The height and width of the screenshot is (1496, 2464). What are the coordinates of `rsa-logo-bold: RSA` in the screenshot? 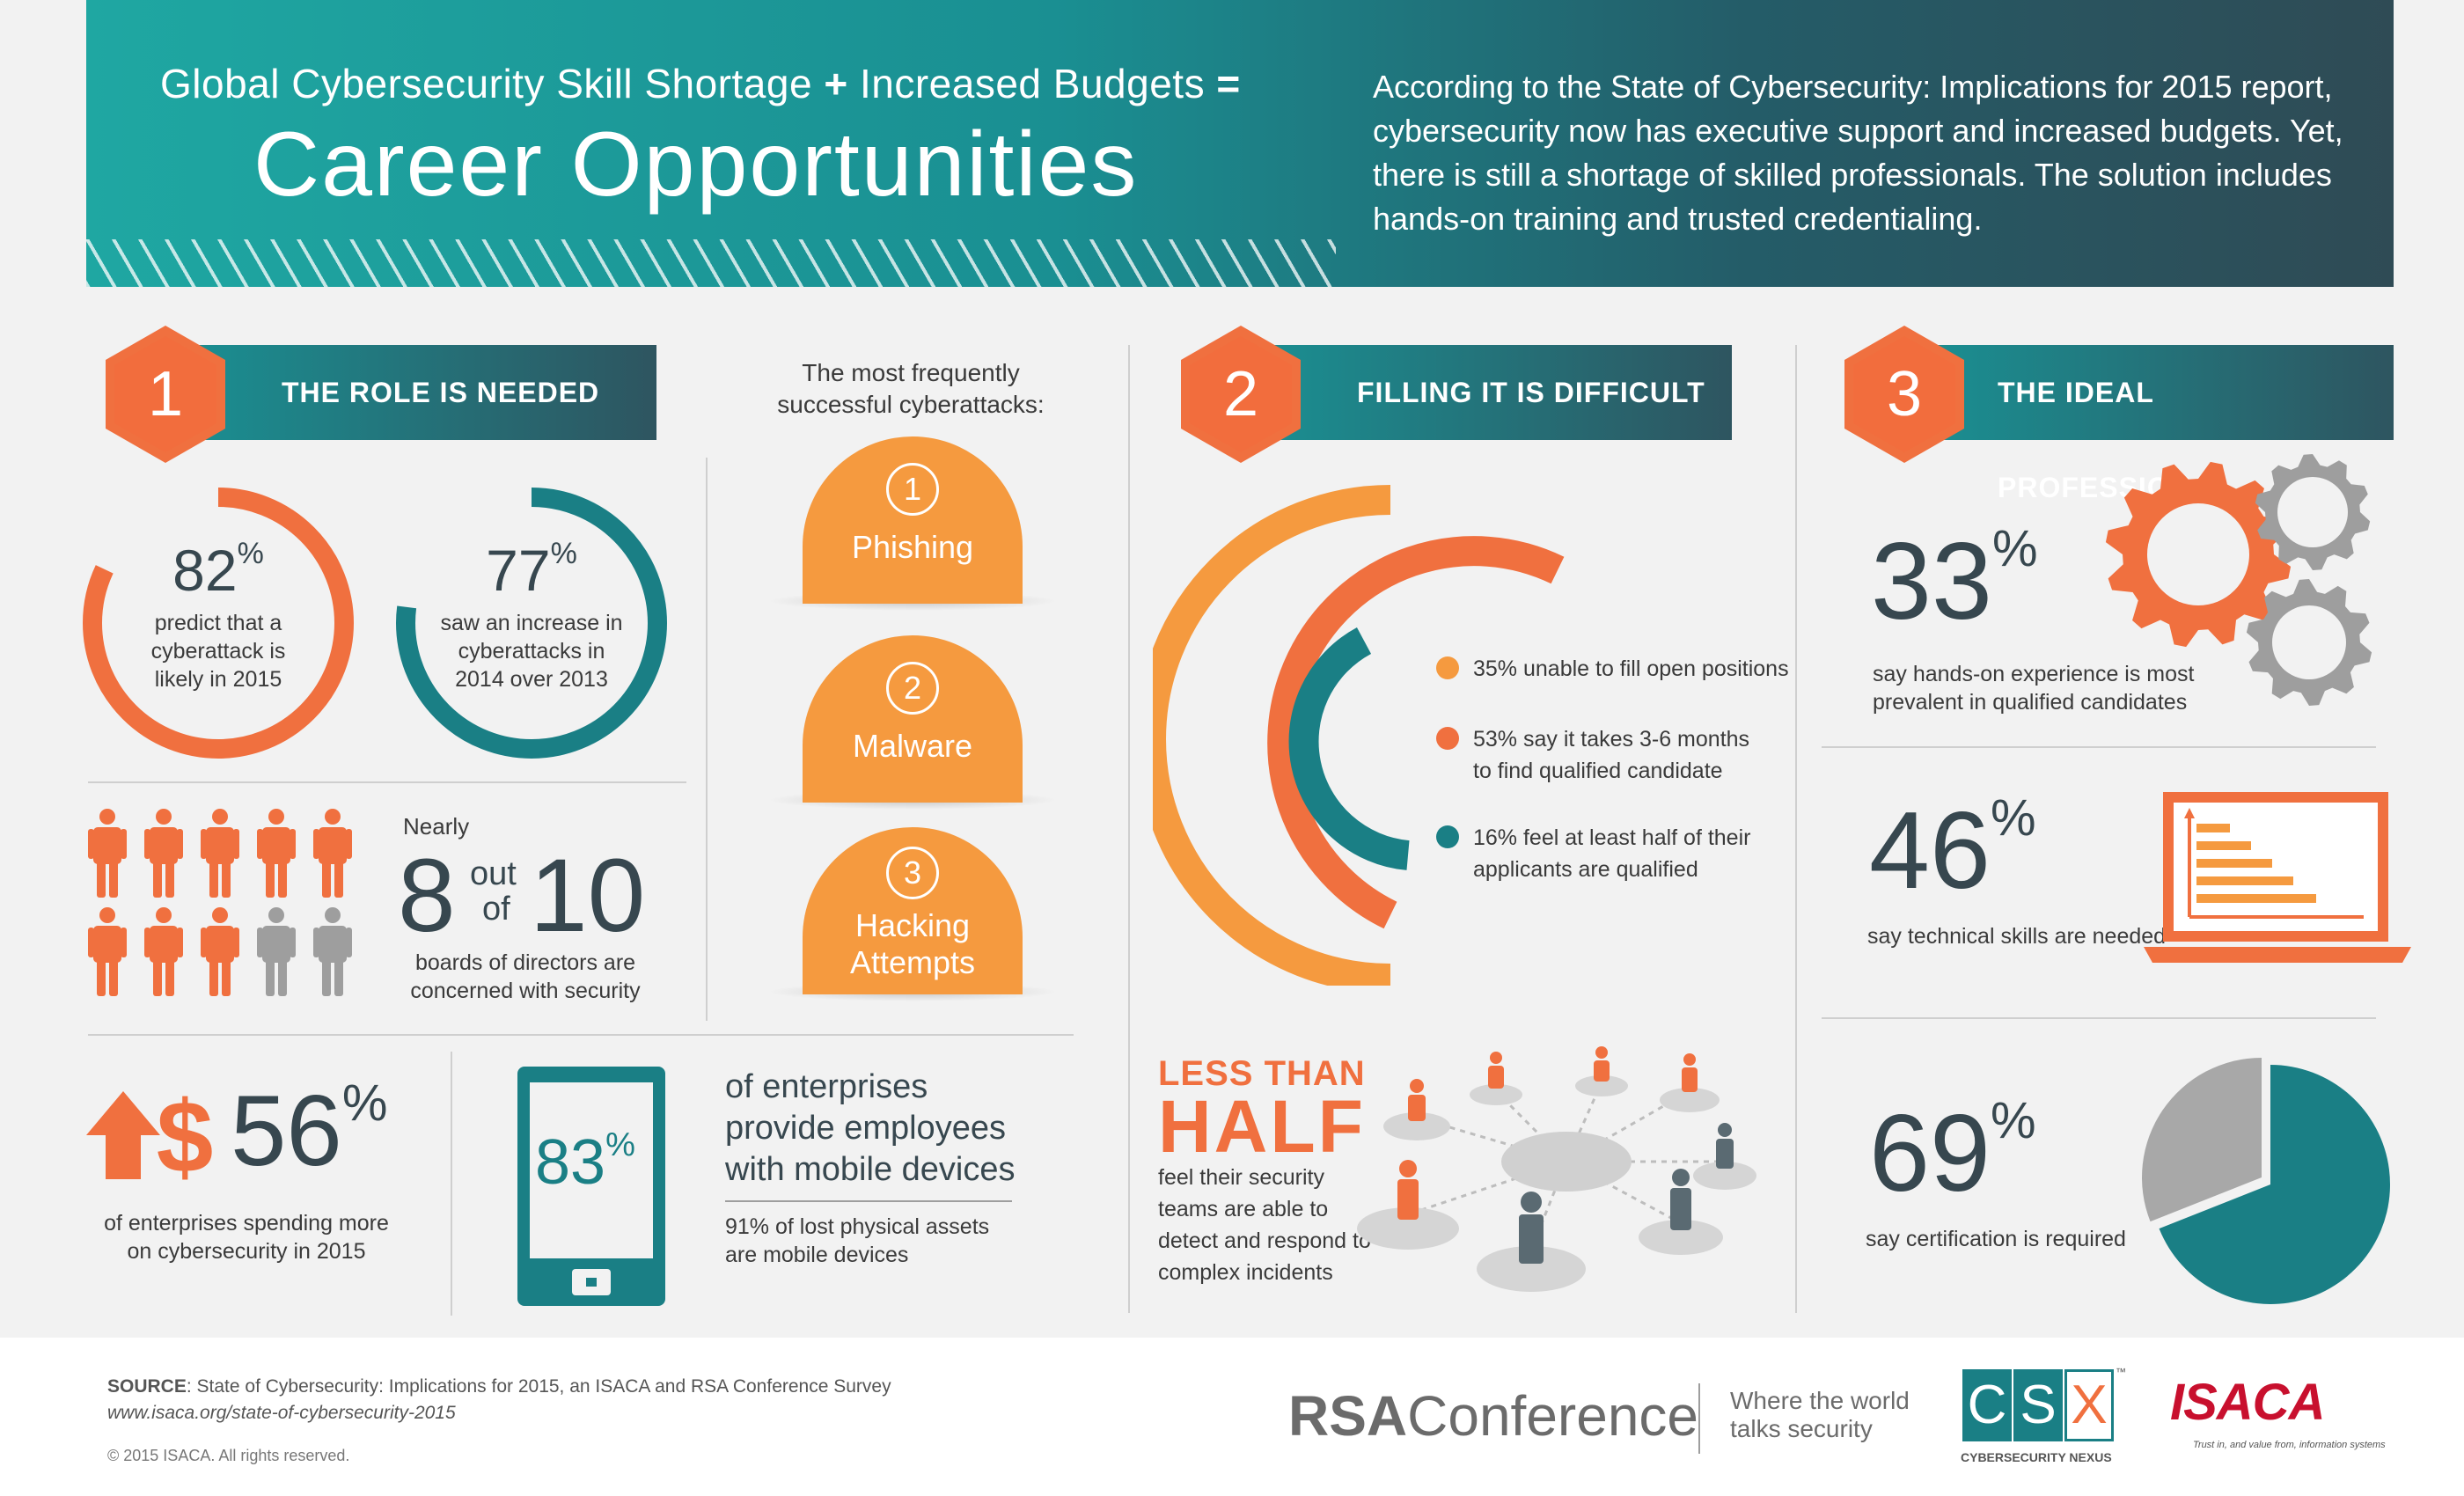 It's located at (1348, 1416).